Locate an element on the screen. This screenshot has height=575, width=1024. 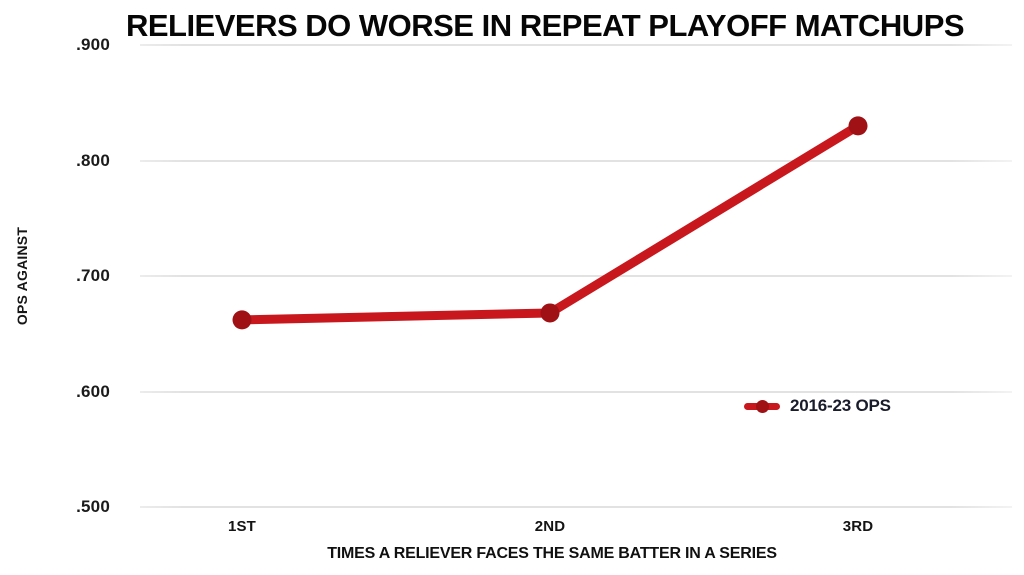
legend-point-icon is located at coordinates (762, 406).